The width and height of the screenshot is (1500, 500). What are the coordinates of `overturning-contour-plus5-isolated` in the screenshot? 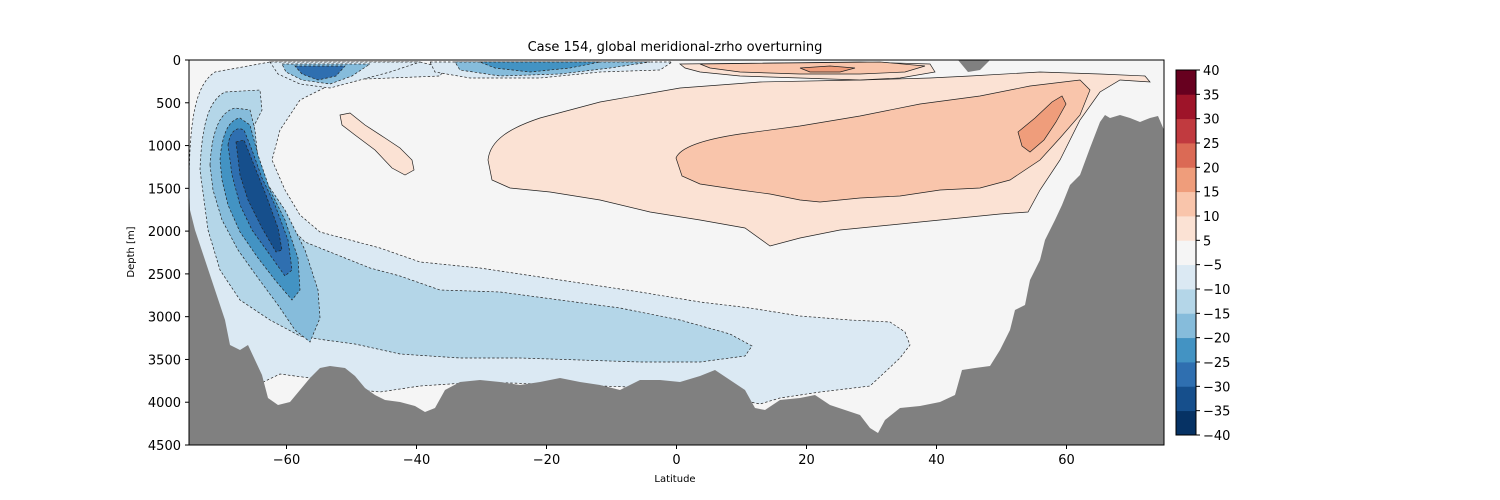 It's located at (377, 144).